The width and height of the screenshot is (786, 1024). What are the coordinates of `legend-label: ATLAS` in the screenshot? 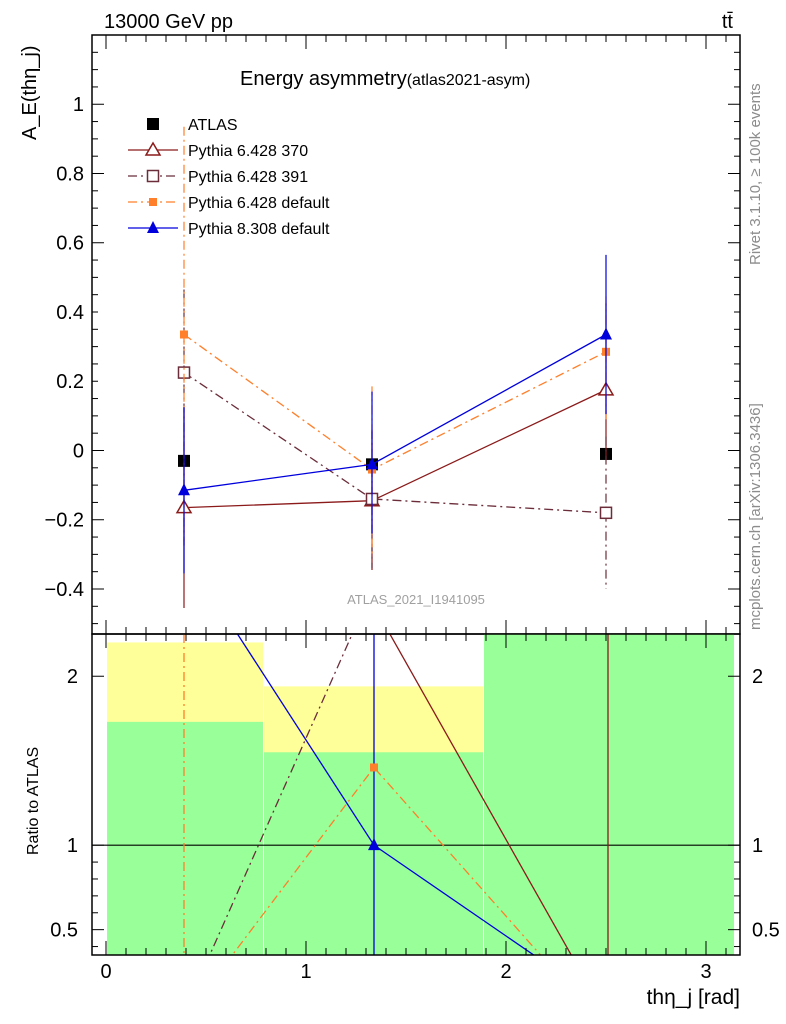 It's located at (213, 125).